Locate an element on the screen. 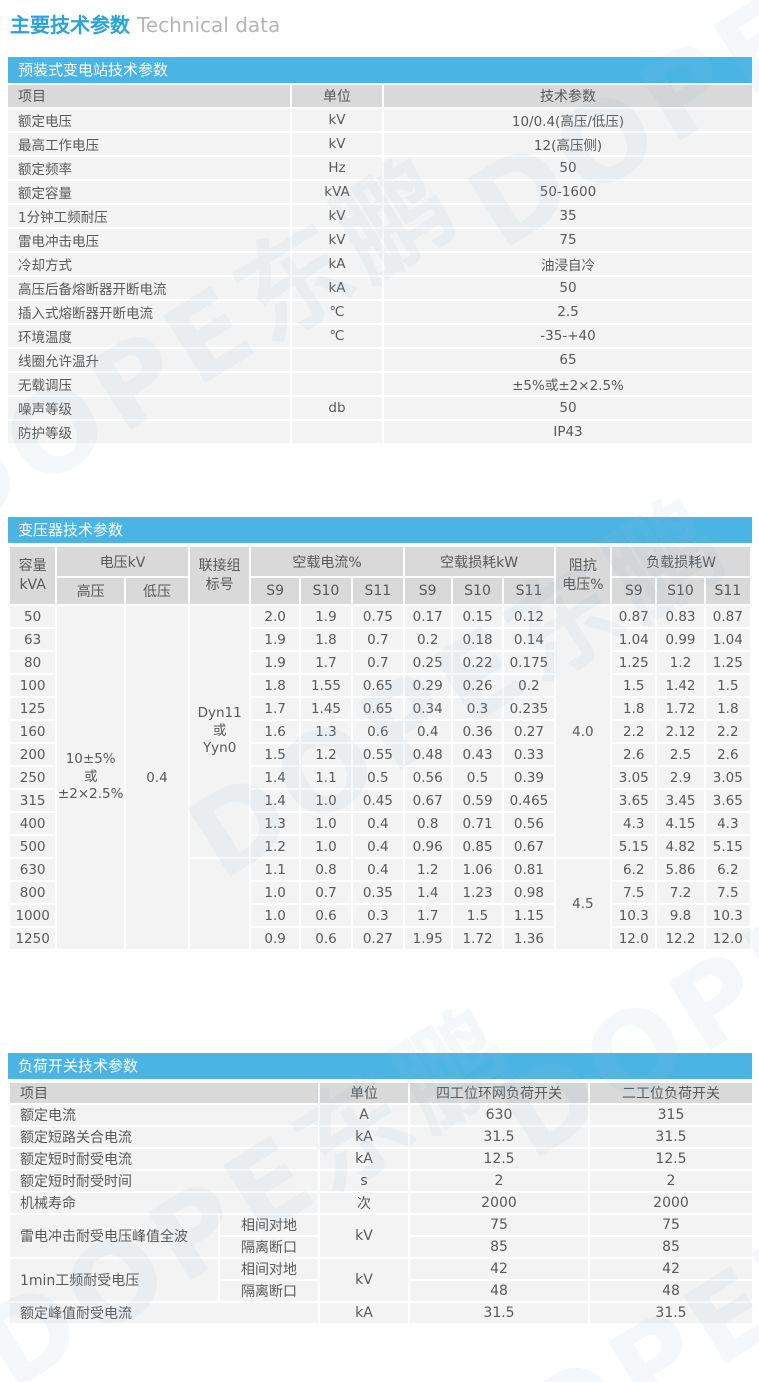 The image size is (759, 1382). value-cell: 0.9 is located at coordinates (275, 938).